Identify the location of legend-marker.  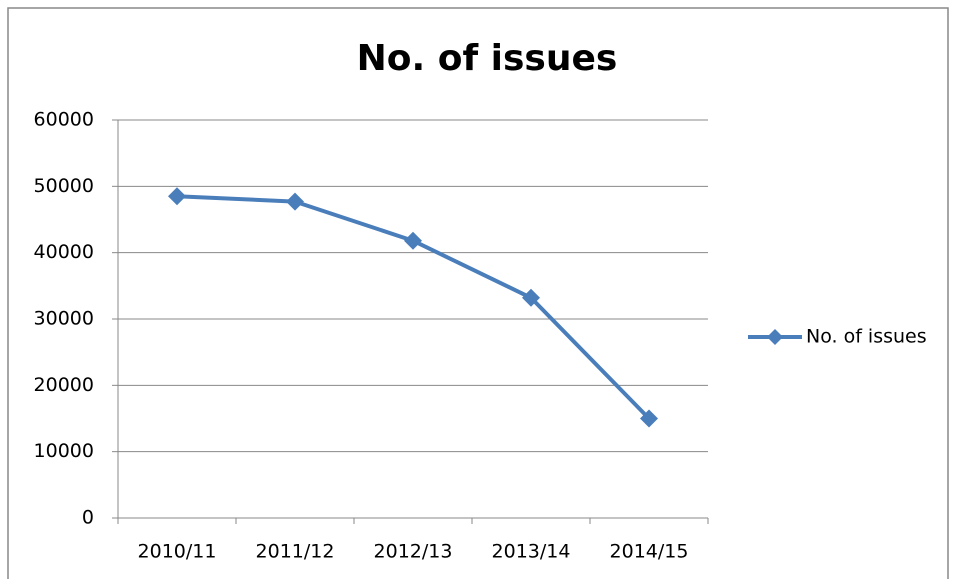
(775, 337).